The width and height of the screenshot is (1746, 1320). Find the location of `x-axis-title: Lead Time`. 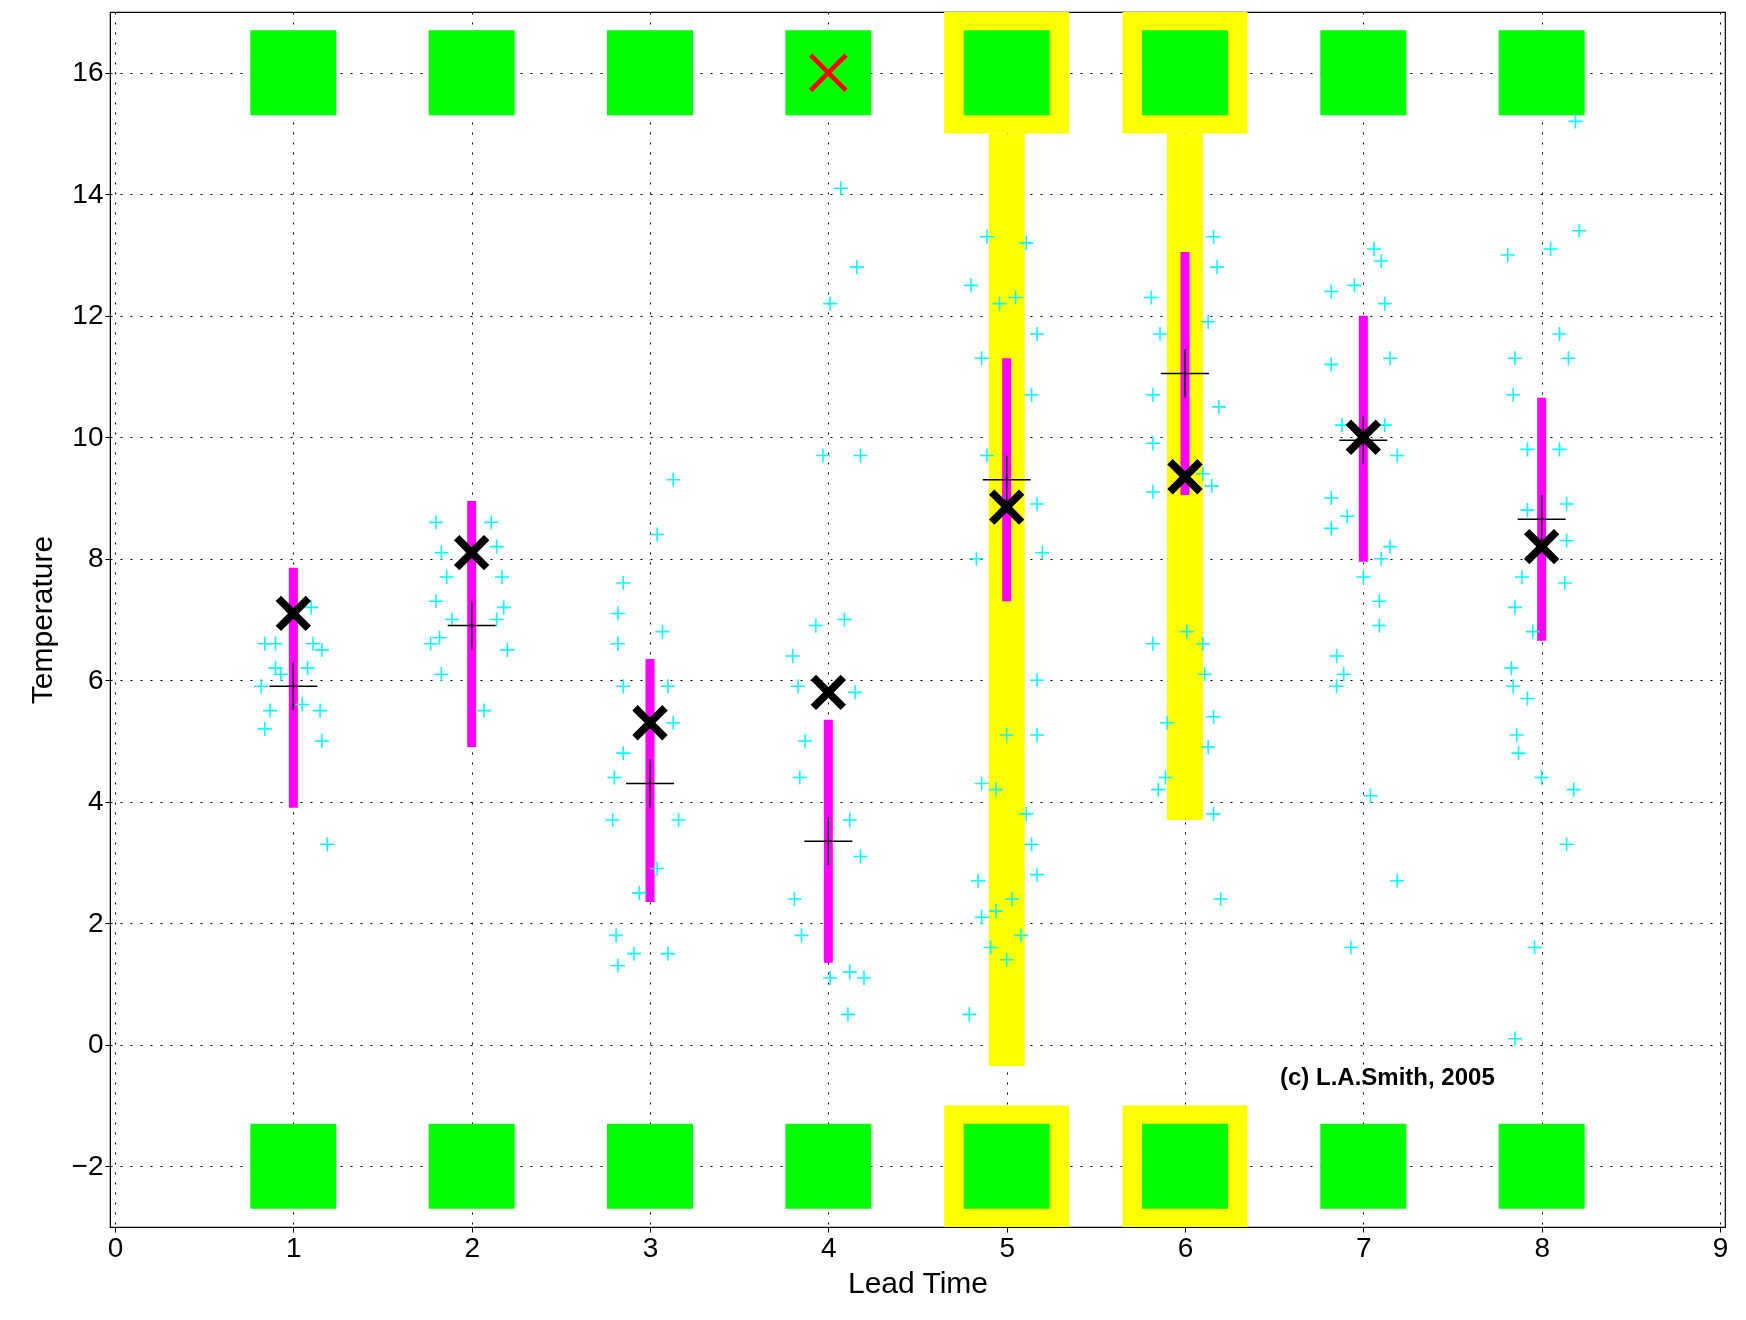

x-axis-title: Lead Time is located at coordinates (918, 1282).